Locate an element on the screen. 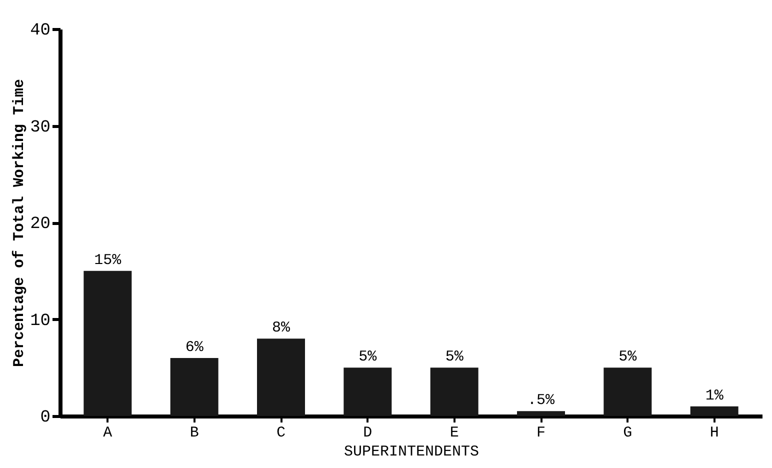 This screenshot has height=468, width=772. data-label: .5% is located at coordinates (541, 401).